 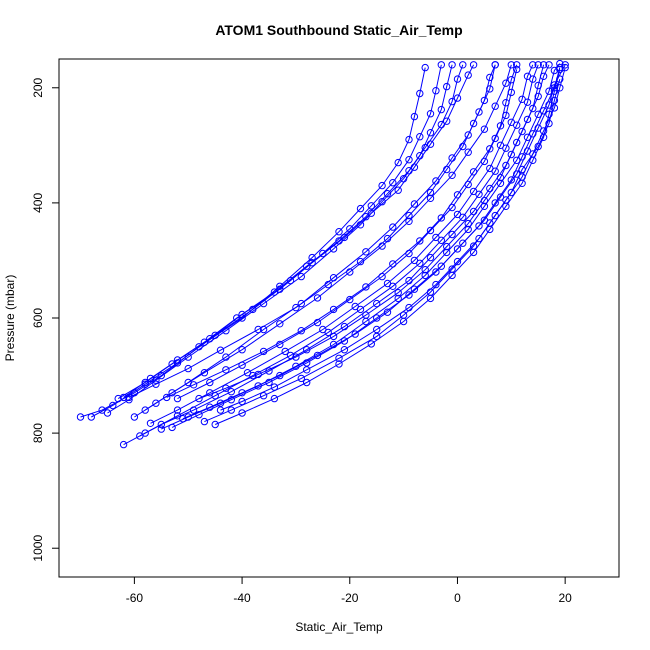 I want to click on y-tick-label: 600, so click(x=38, y=318).